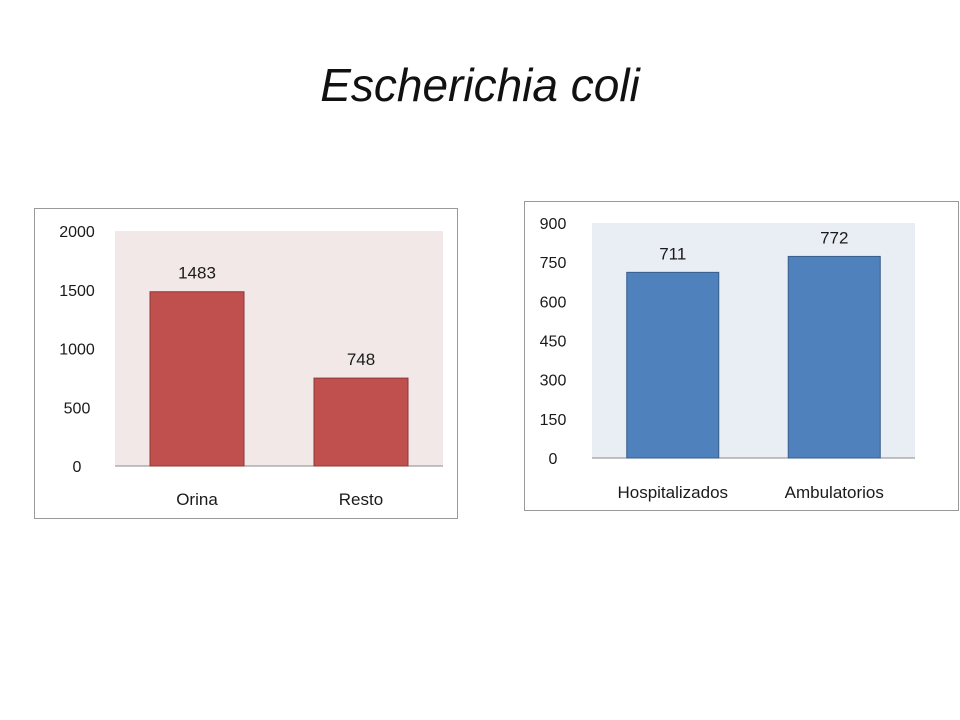 This screenshot has width=960, height=720. I want to click on y-tick-label: 450, so click(553, 342).